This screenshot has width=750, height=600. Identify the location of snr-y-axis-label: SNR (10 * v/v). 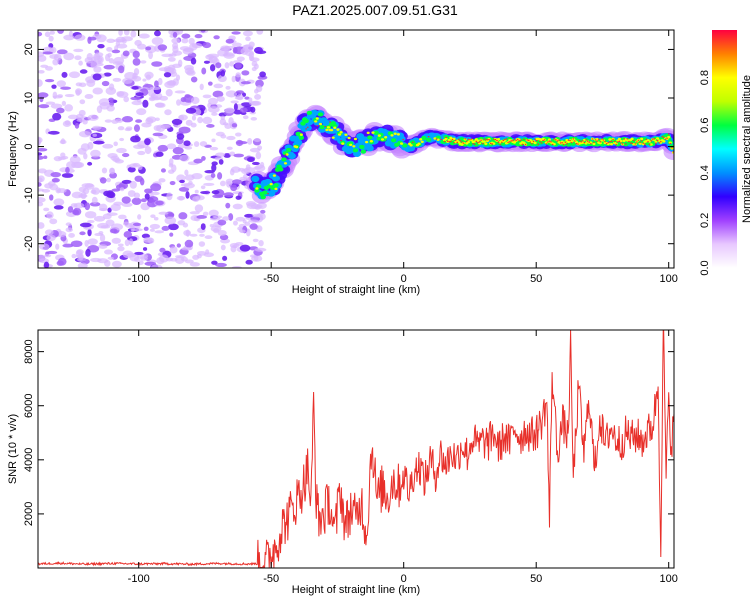
(13, 449).